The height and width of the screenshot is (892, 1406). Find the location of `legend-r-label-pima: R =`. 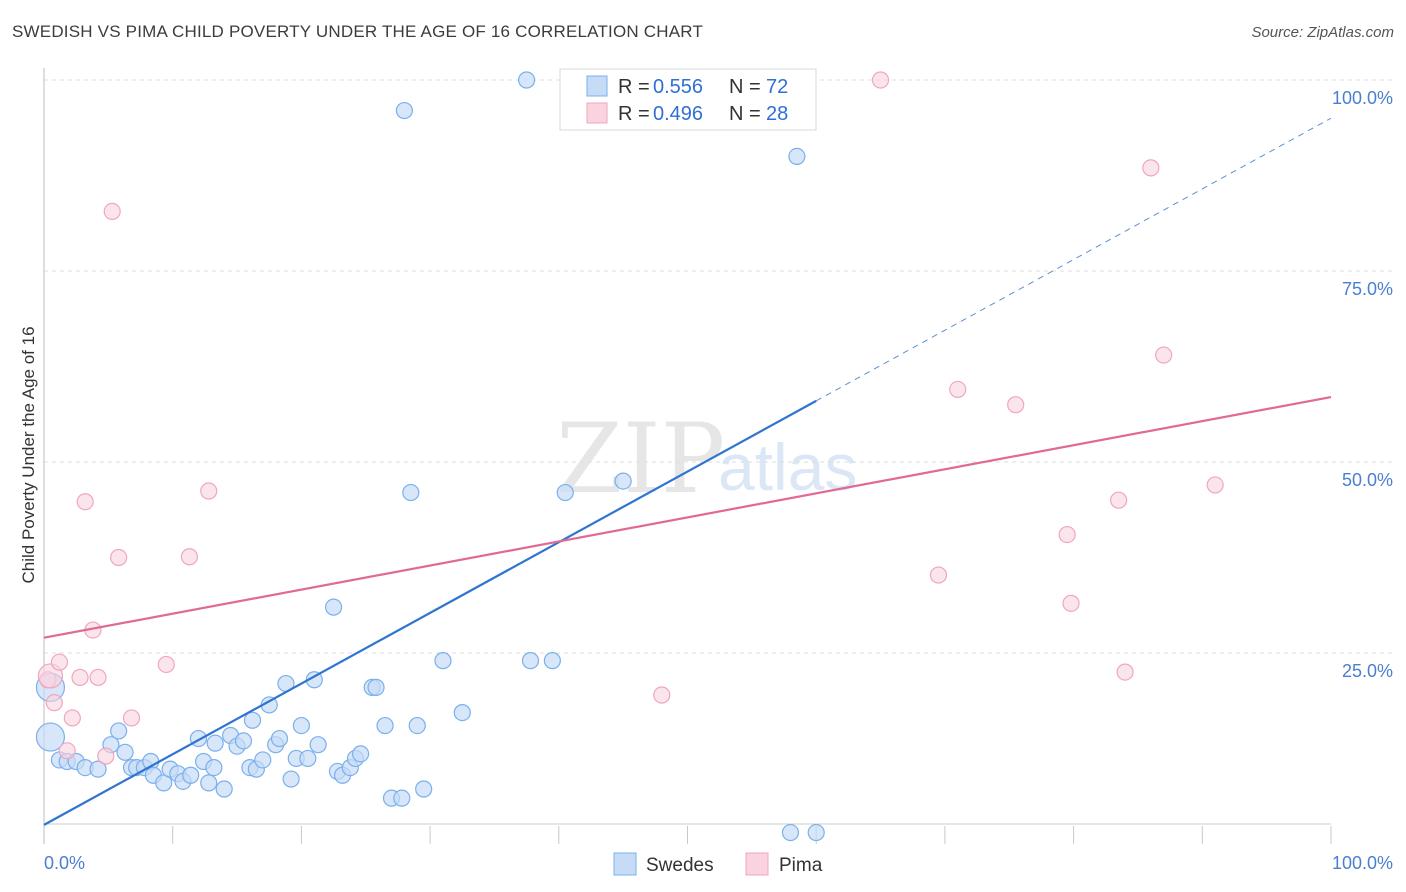

legend-r-label-pima: R = is located at coordinates (634, 114).